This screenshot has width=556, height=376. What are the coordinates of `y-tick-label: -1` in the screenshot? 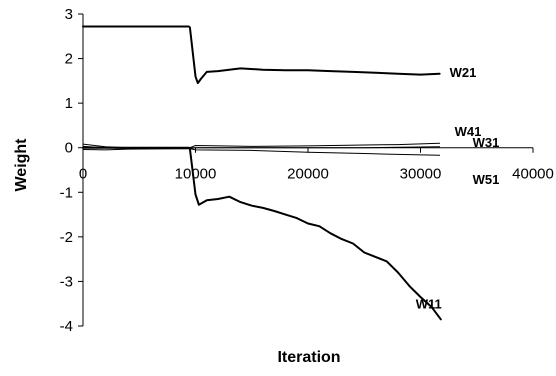 It's located at (66, 192).